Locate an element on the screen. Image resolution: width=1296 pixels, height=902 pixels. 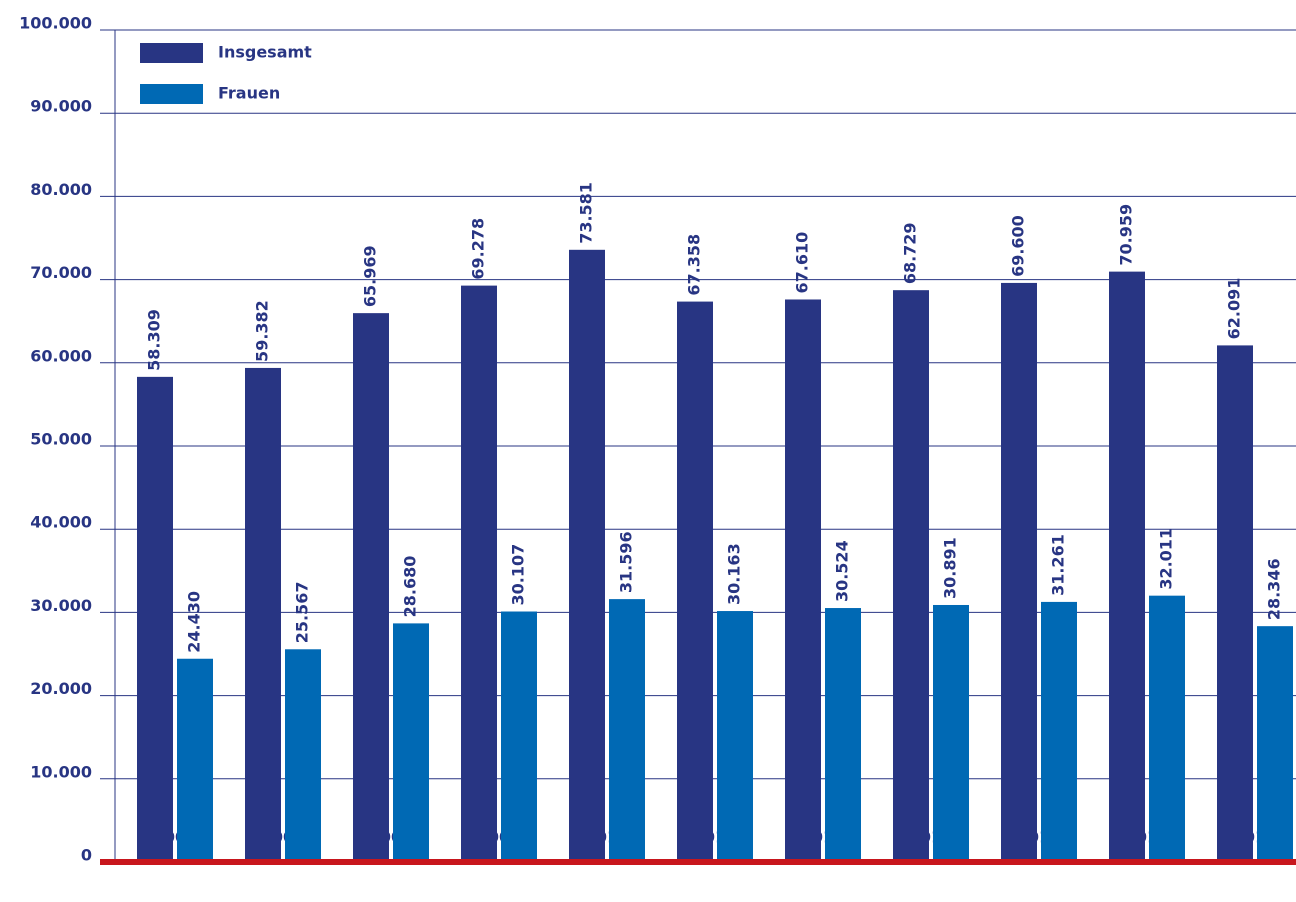
y-tick-label: 90.000 is located at coordinates (61, 106).